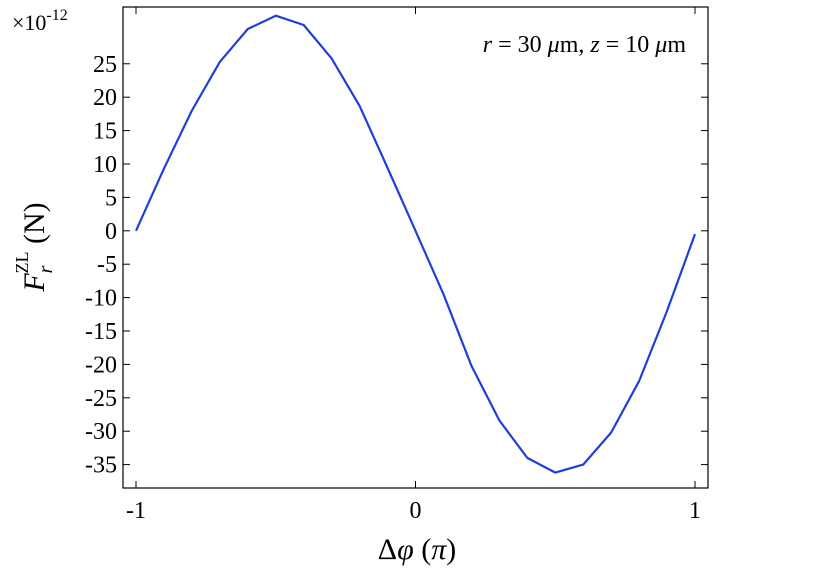  I want to click on y-tick-label: 10, so click(105, 165).